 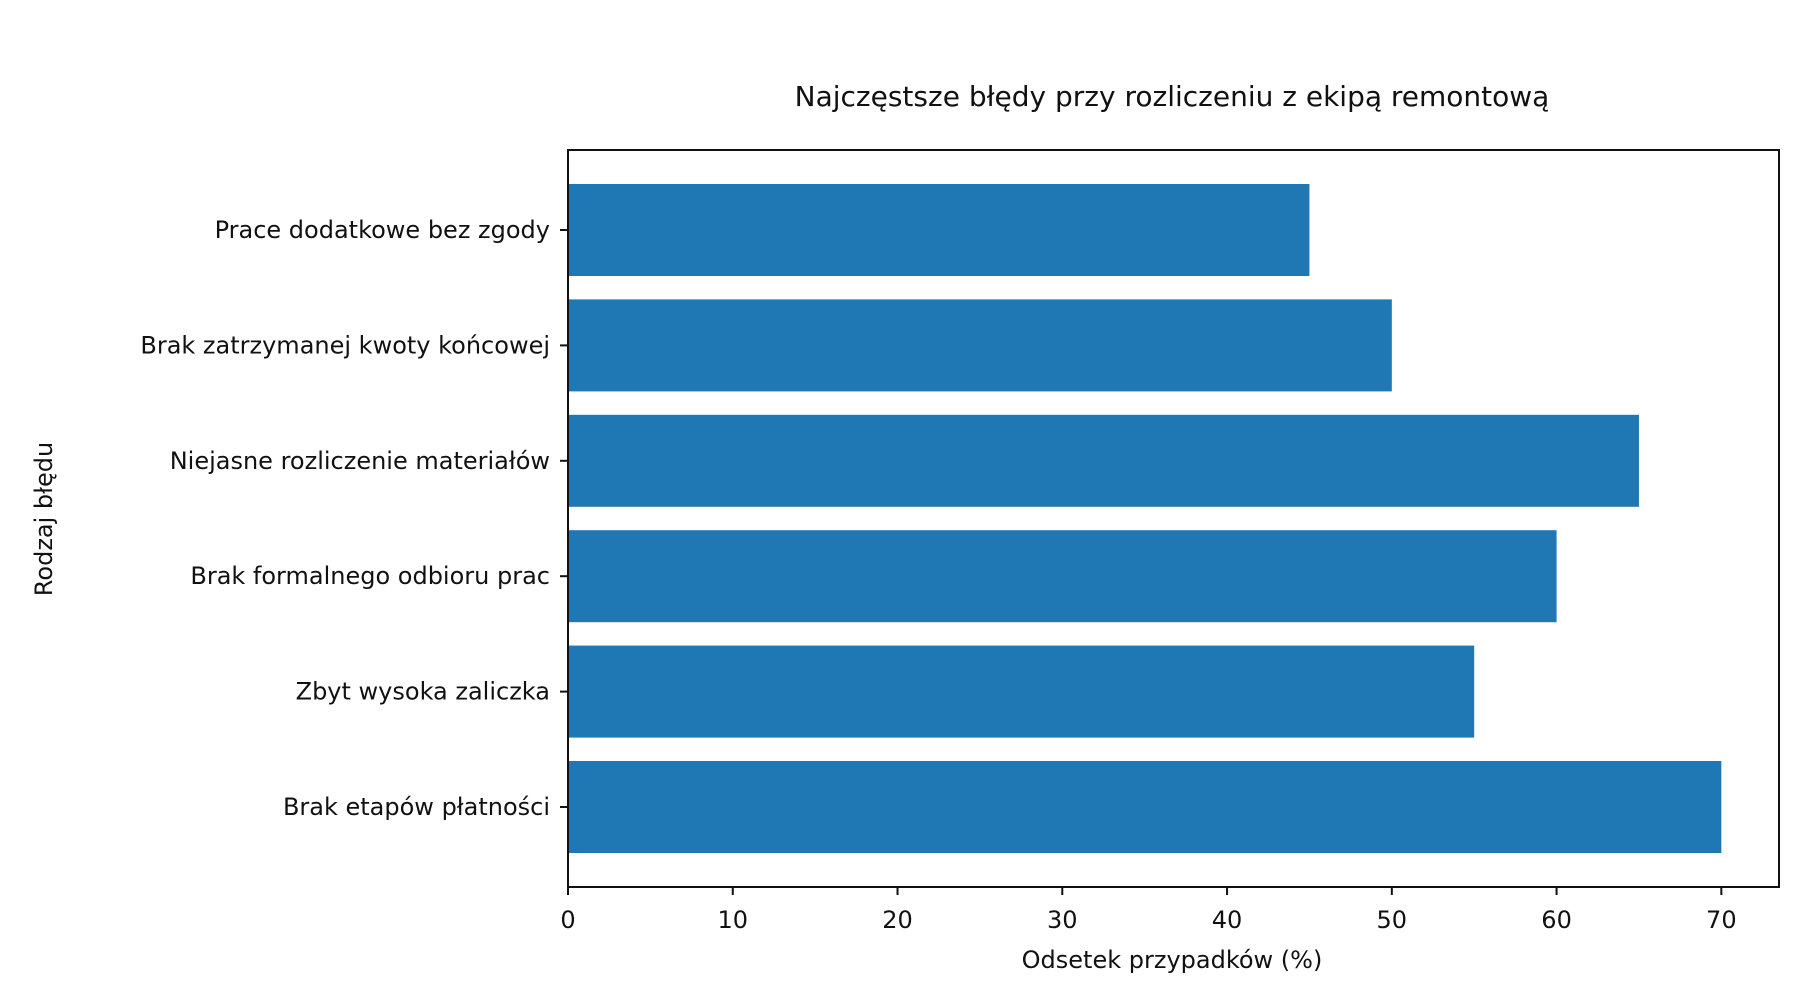 What do you see at coordinates (423, 692) in the screenshot?
I see `y-tick-label-5: Zbyt wysoka zaliczka` at bounding box center [423, 692].